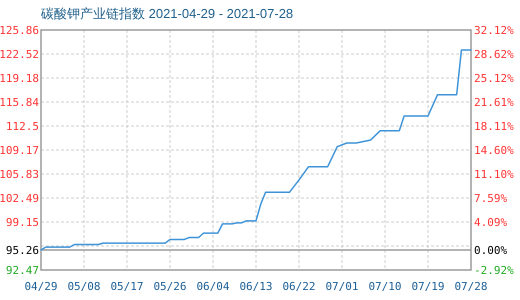  I want to click on y-tick-label: 102.49, so click(19, 198).